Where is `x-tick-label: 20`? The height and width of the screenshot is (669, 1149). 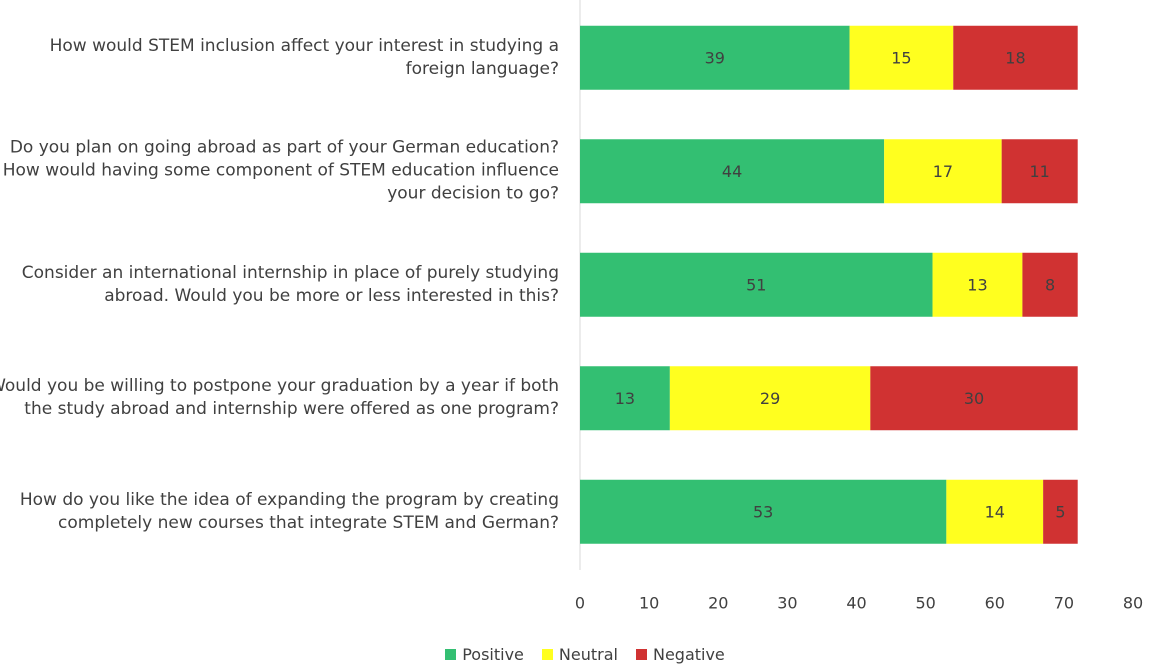 x-tick-label: 20 is located at coordinates (718, 603).